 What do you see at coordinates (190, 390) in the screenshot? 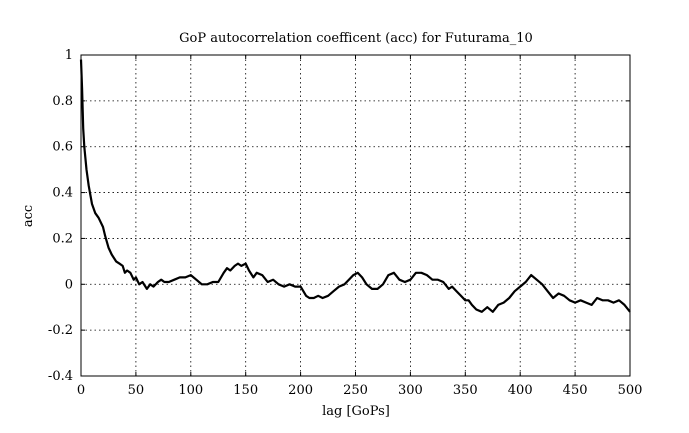
I see `x-tick-label: 100` at bounding box center [190, 390].